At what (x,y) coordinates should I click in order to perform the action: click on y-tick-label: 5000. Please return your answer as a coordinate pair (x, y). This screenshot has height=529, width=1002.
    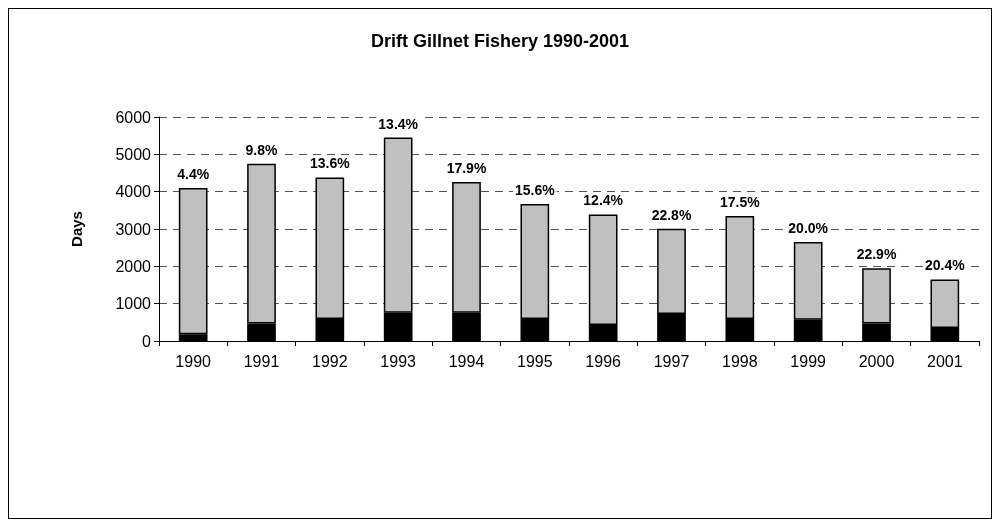
    Looking at the image, I should click on (133, 154).